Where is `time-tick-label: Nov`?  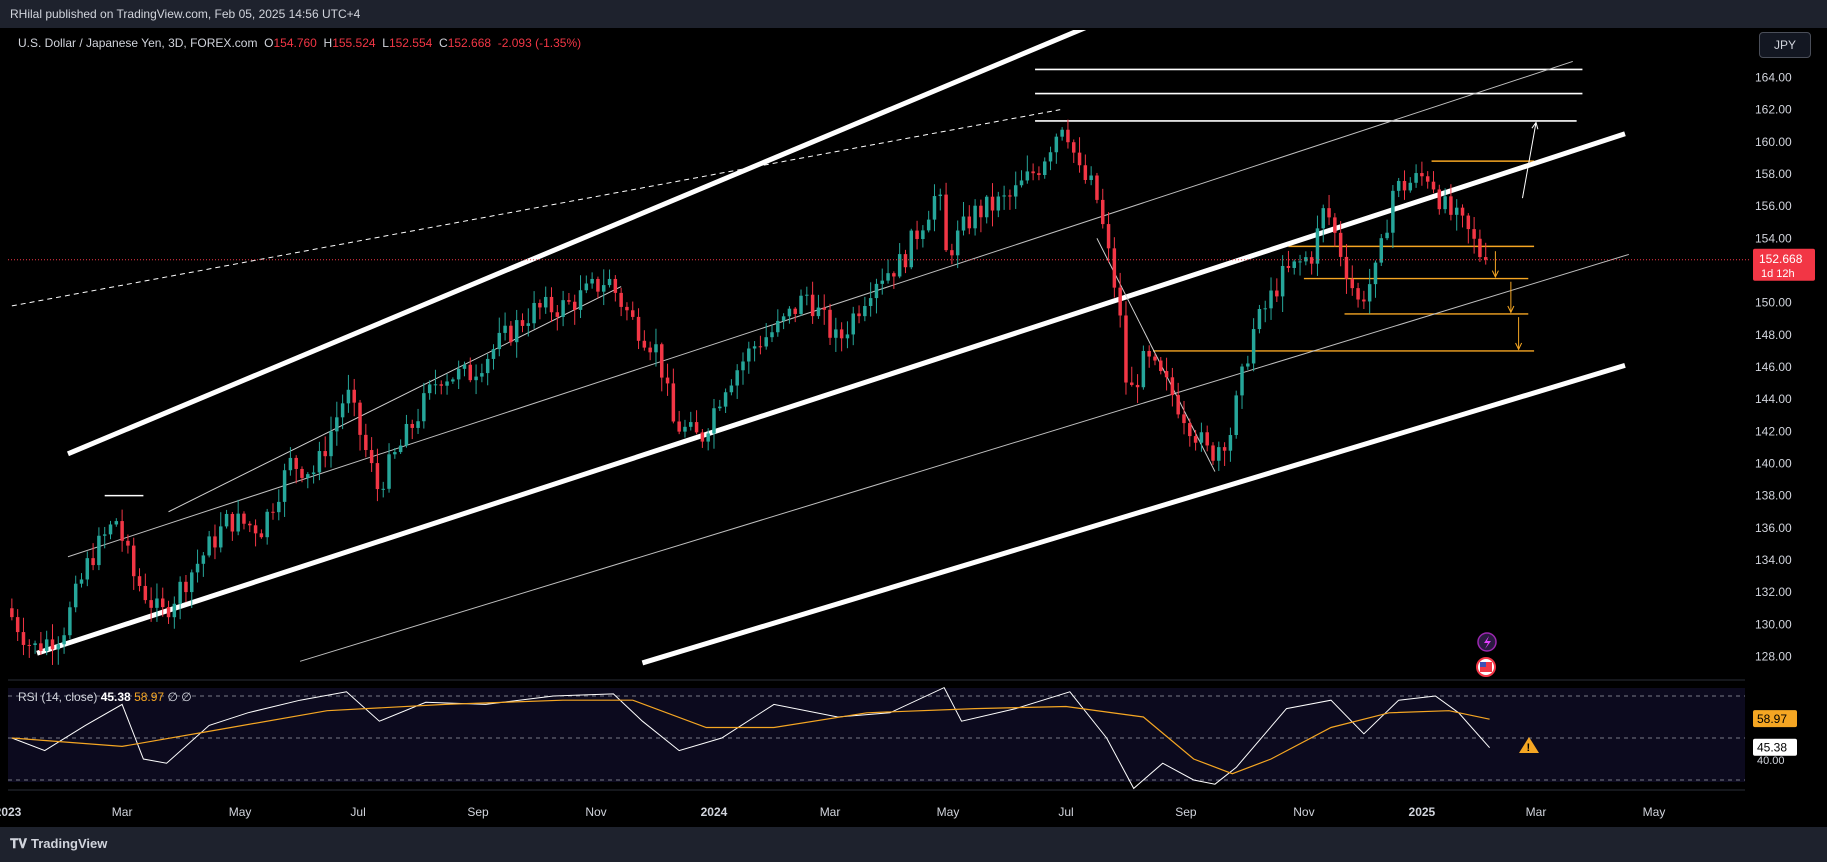 time-tick-label: Nov is located at coordinates (595, 812).